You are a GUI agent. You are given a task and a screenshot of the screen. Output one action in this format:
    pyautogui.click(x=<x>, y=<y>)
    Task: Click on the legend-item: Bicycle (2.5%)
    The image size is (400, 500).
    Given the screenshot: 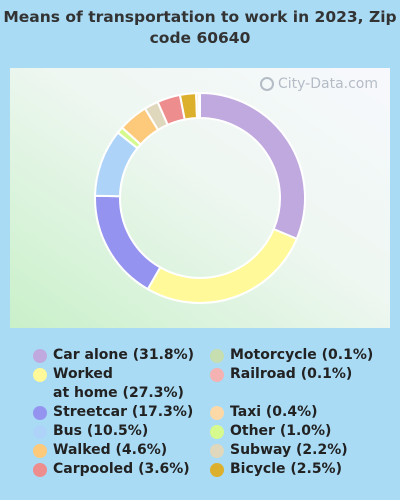 What is the action you would take?
    pyautogui.click(x=276, y=469)
    